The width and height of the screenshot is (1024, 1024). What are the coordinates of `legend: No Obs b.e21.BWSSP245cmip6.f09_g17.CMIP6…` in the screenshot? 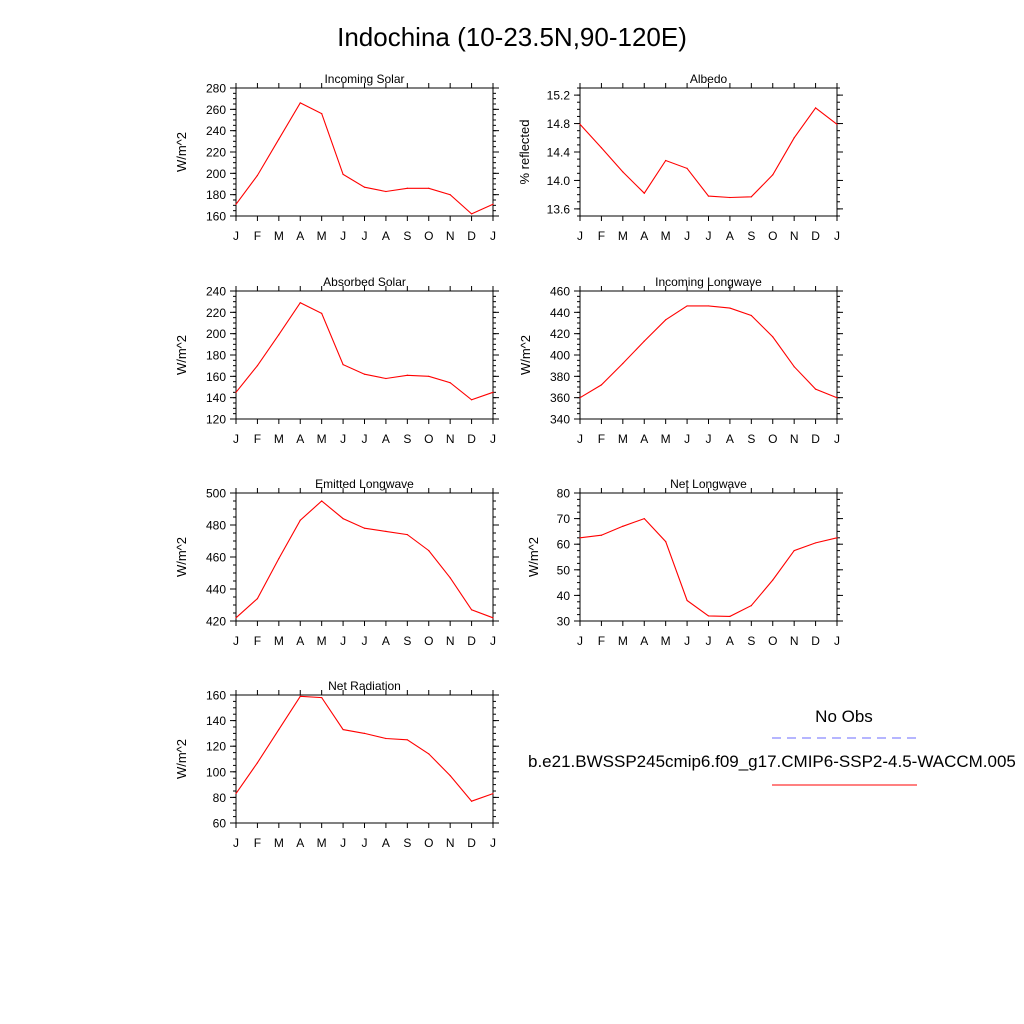 It's located at (772, 746).